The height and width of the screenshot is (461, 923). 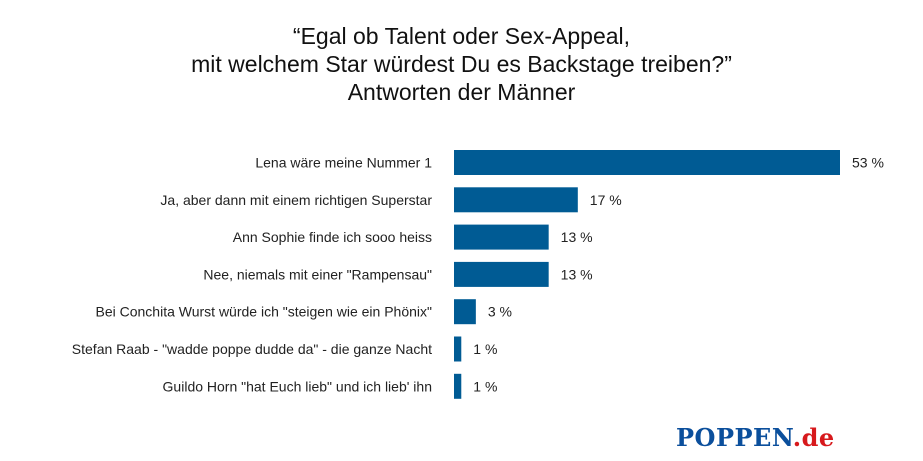 What do you see at coordinates (500, 312) in the screenshot?
I see `value-label-5: 3 %` at bounding box center [500, 312].